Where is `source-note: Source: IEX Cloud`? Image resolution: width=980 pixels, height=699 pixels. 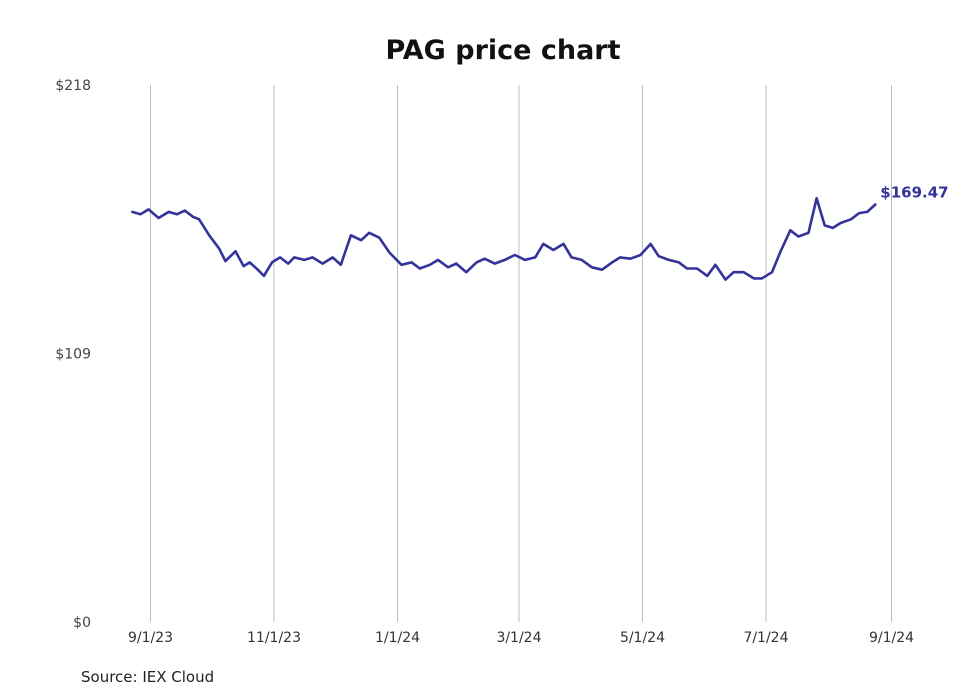 source-note: Source: IEX Cloud is located at coordinates (148, 677).